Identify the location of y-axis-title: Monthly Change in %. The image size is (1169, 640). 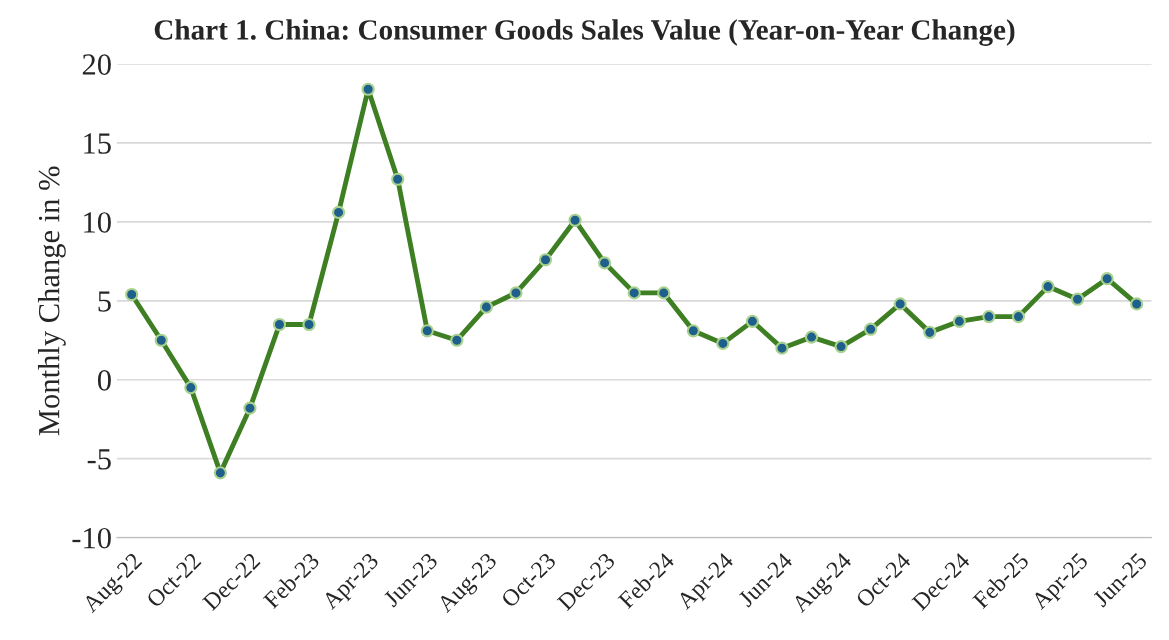
(51, 301).